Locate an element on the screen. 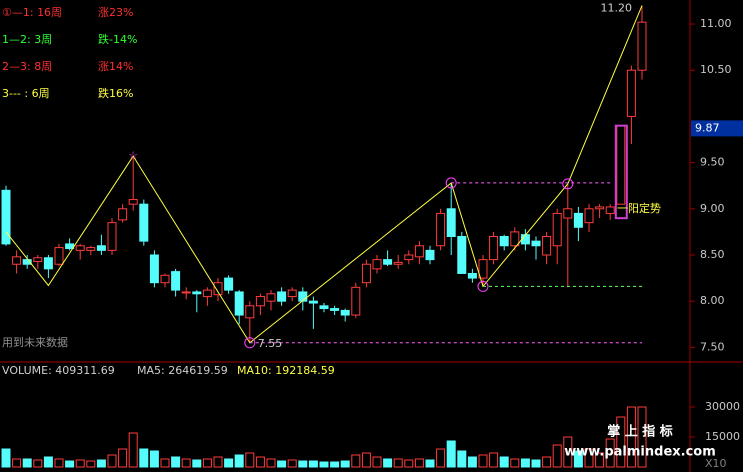 The width and height of the screenshot is (743, 472). watermark-url: www.palmindex.com is located at coordinates (640, 452).